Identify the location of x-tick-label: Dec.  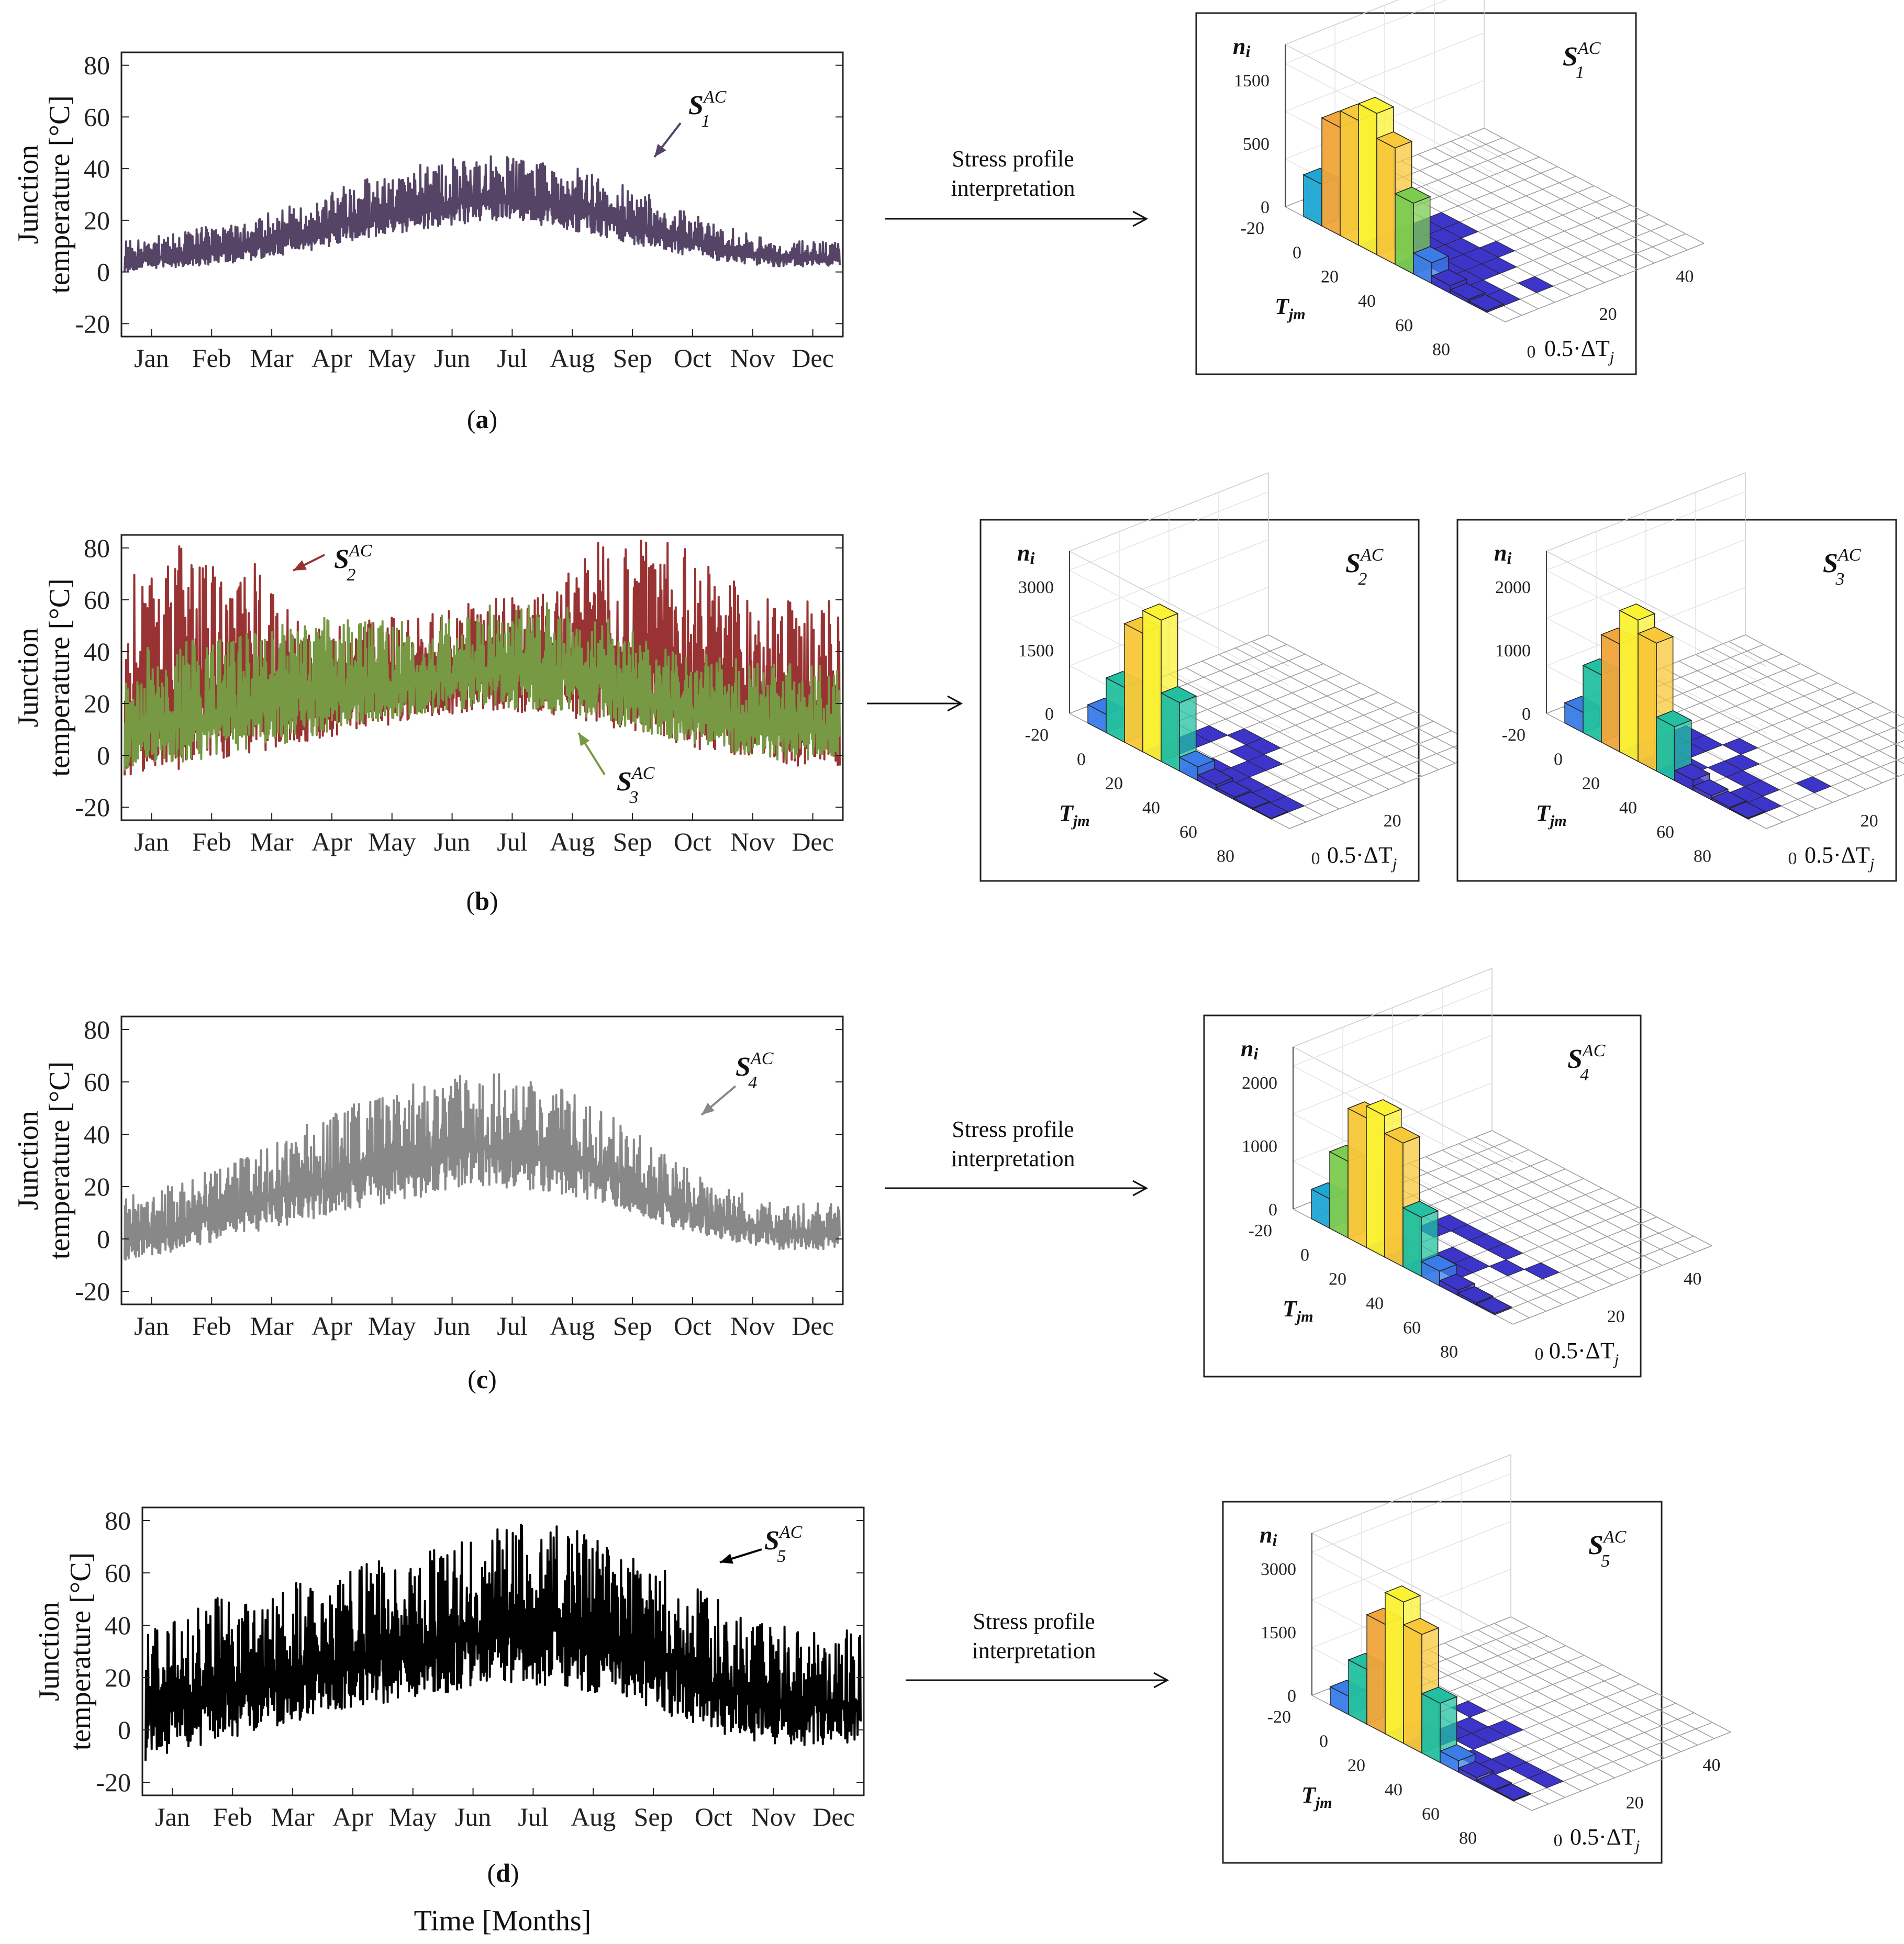
(813, 842).